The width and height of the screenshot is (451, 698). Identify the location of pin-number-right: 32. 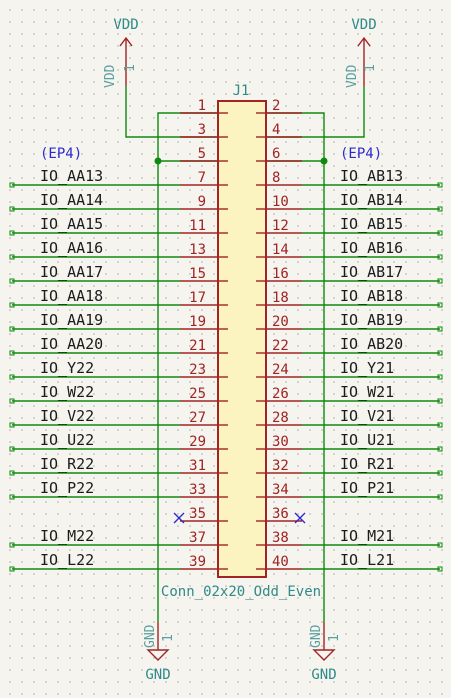
(280, 466).